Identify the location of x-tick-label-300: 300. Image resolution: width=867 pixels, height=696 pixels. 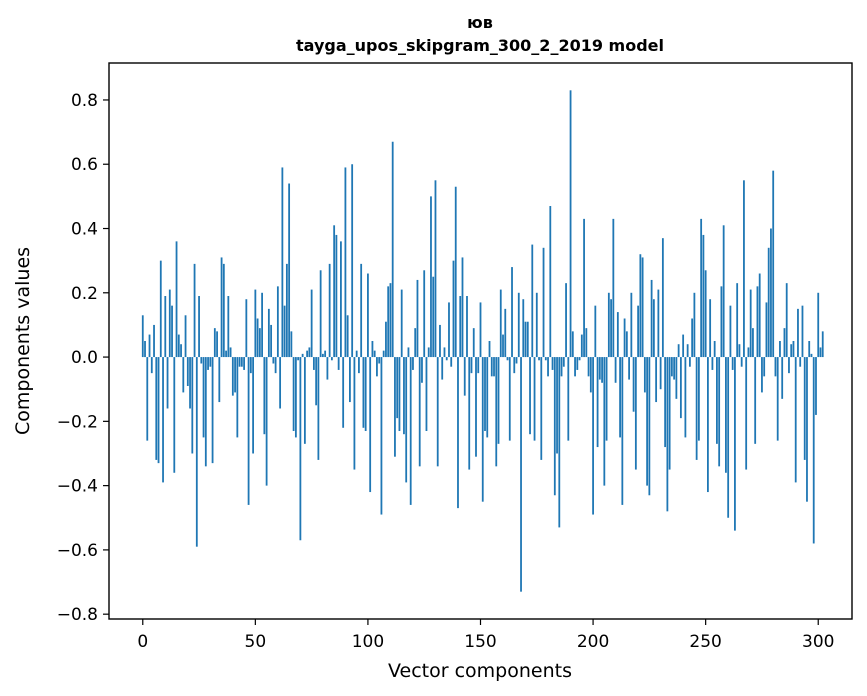
(818, 642).